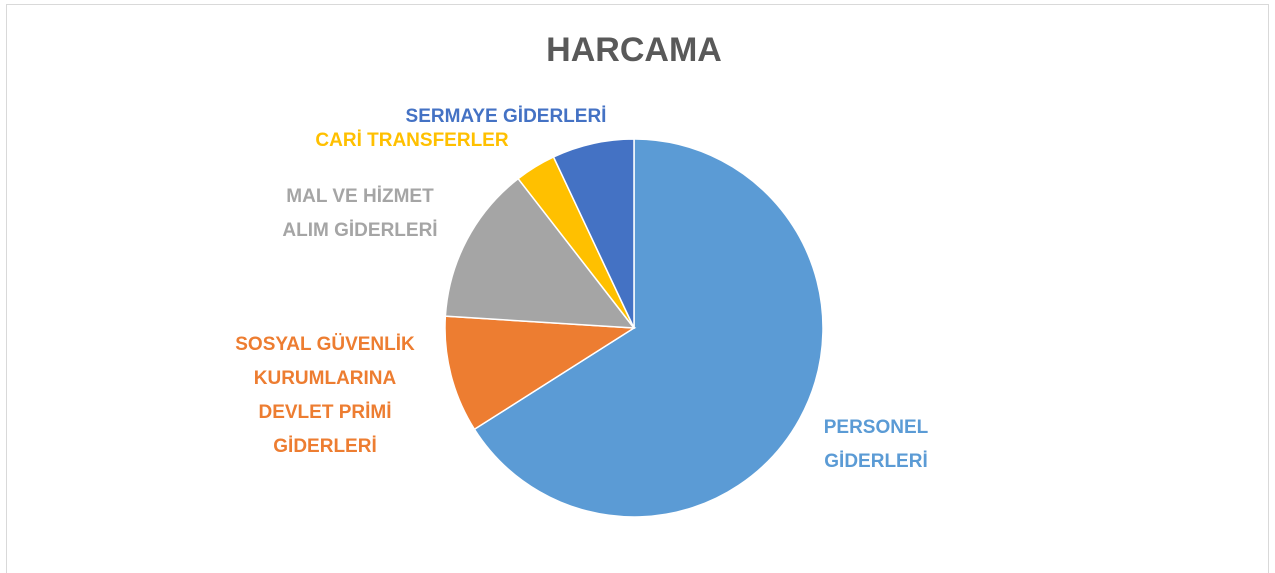  Describe the element at coordinates (634, 50) in the screenshot. I see `chart-title: HARCAMA` at that location.